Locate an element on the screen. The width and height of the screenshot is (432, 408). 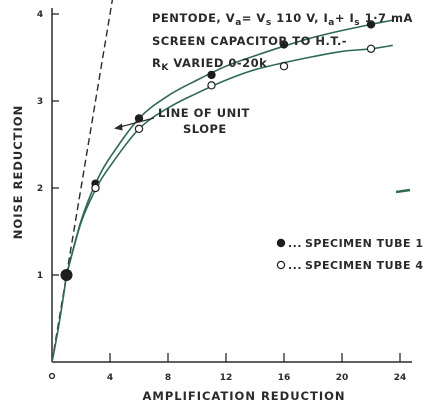
unit-slope-label-line-1: LINE OF UNIT is located at coordinates (204, 113).